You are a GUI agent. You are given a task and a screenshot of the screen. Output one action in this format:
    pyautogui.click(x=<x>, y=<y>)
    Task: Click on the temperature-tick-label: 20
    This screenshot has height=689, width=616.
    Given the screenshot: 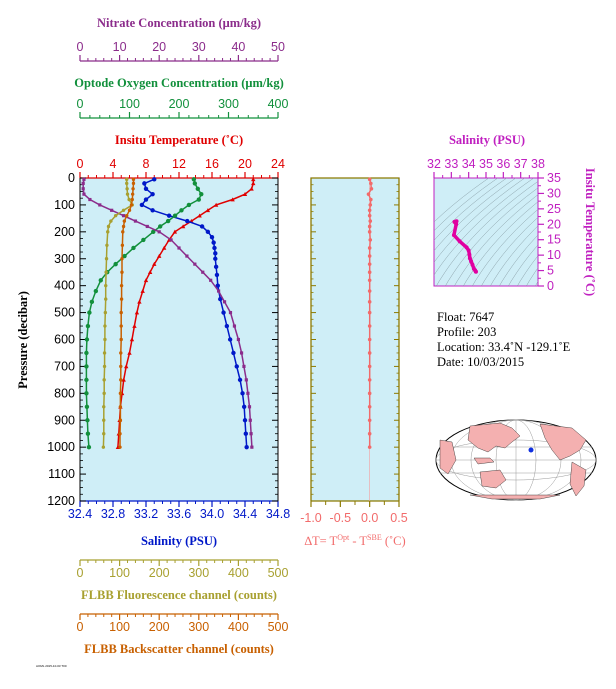 What is the action you would take?
    pyautogui.click(x=245, y=164)
    